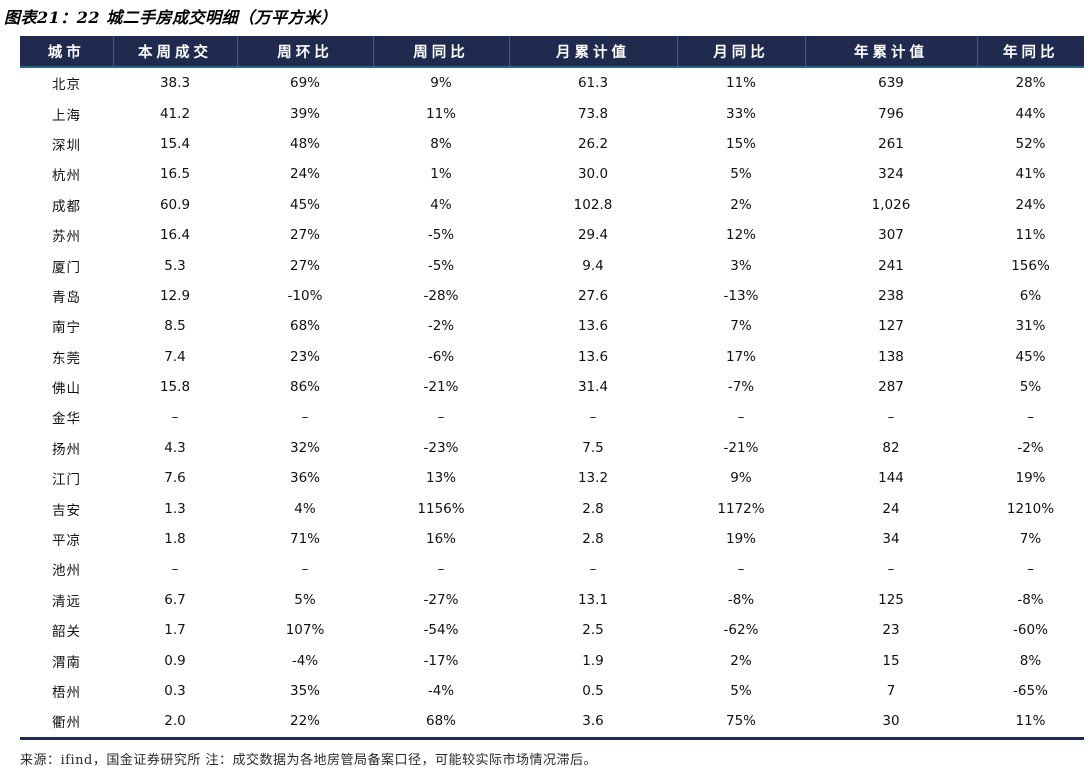 Image resolution: width=1088 pixels, height=778 pixels. I want to click on table-row: 上海 41.2 39% 11% 73.8 33% 796 44%, so click(552, 113).